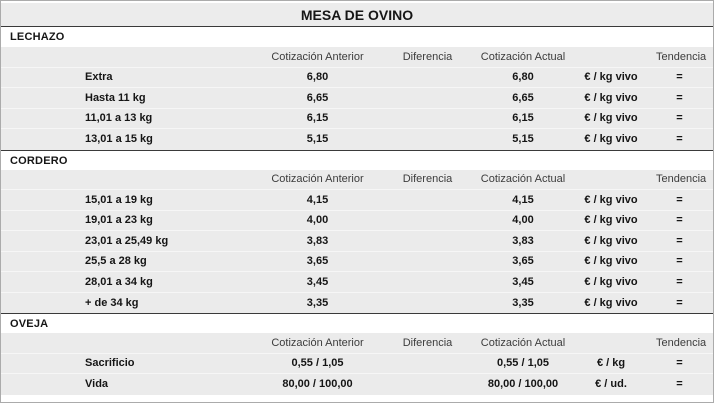 The height and width of the screenshot is (403, 714). Describe the element at coordinates (357, 323) in the screenshot. I see `section-header-oveja: OVEJA` at that location.